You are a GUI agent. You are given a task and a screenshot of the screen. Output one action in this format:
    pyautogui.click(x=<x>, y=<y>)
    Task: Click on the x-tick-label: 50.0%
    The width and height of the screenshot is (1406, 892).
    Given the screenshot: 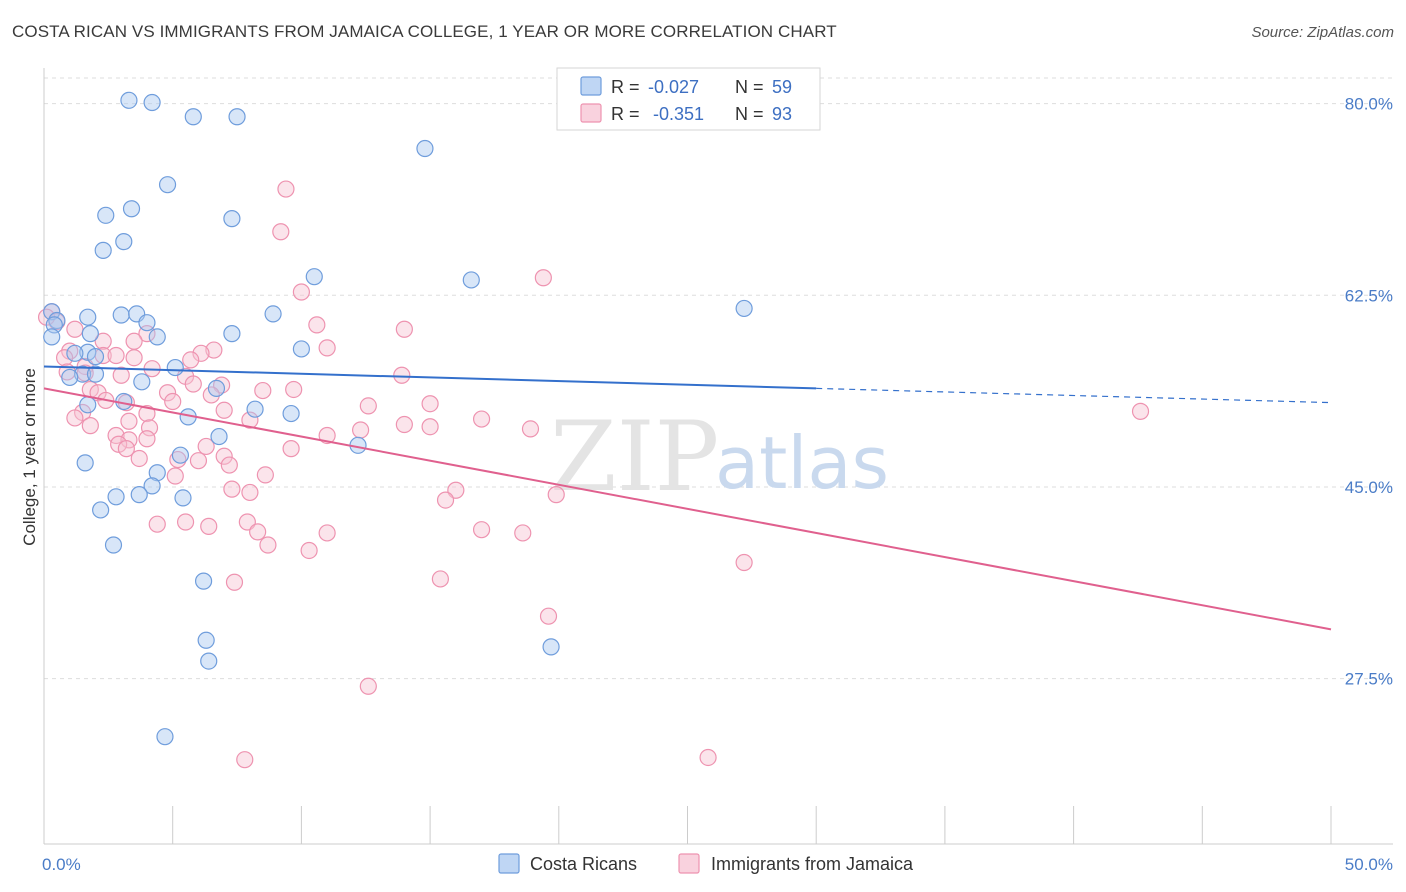 What is the action you would take?
    pyautogui.click(x=1369, y=864)
    